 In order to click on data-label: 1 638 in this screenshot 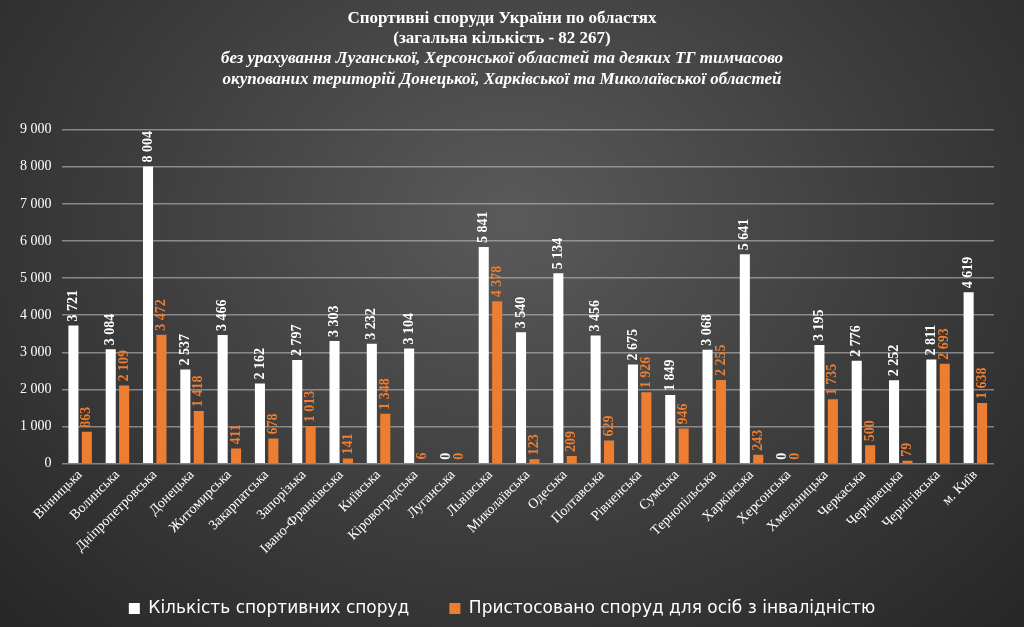, I will do `click(981, 383)`.